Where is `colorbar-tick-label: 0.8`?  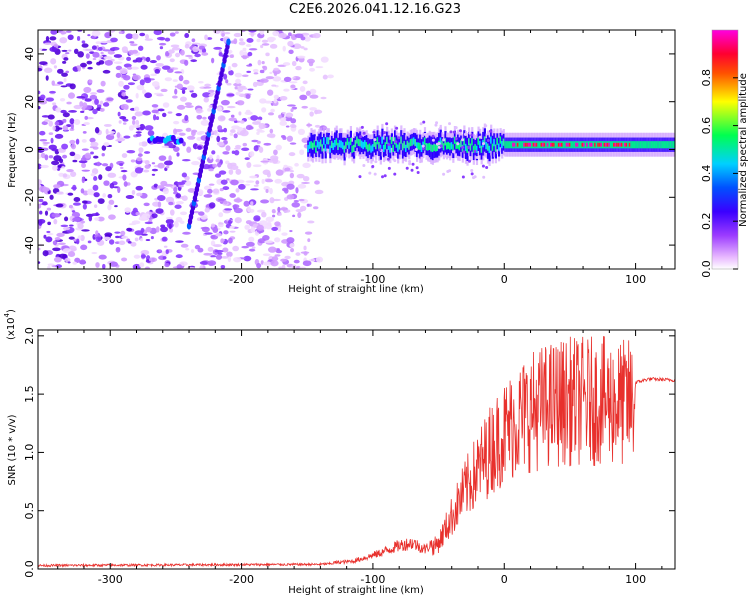 colorbar-tick-label: 0.8 is located at coordinates (706, 78).